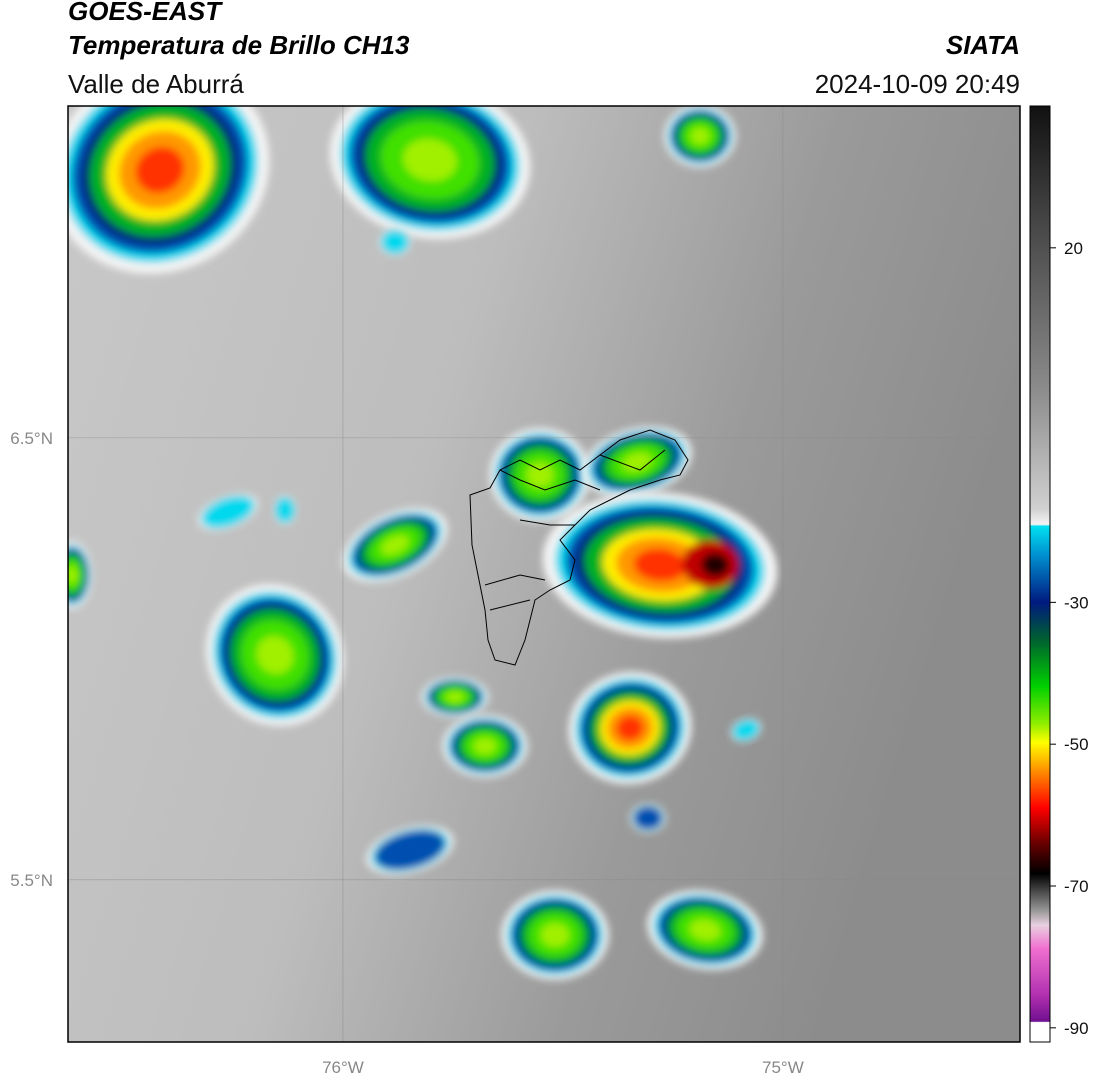  Describe the element at coordinates (145, 13) in the screenshot. I see `title: GOES-EAST` at that location.